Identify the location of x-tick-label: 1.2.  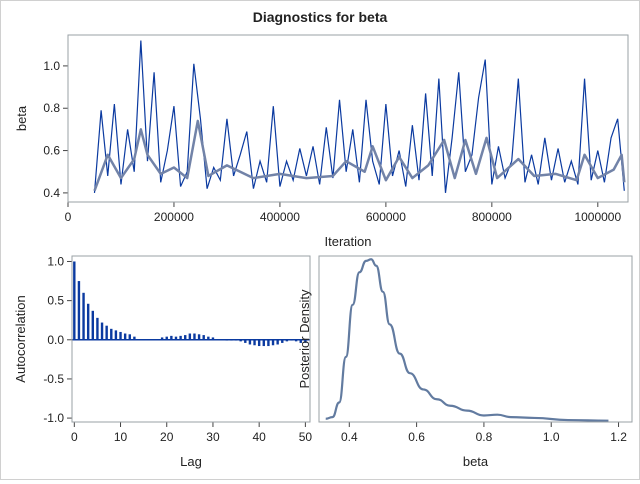
(618, 437).